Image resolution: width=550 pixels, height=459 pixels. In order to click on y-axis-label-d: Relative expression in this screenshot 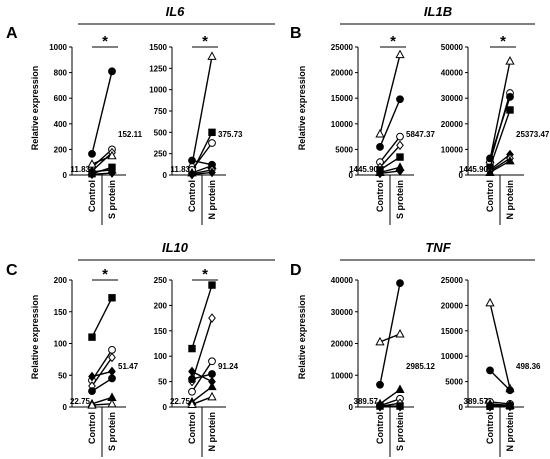, I will do `click(302, 337)`.